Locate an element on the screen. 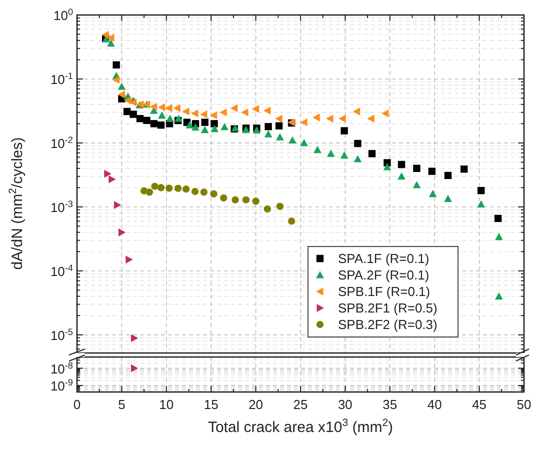 Image resolution: width=537 pixels, height=450 pixels. x-tick-label: 25 is located at coordinates (300, 404).